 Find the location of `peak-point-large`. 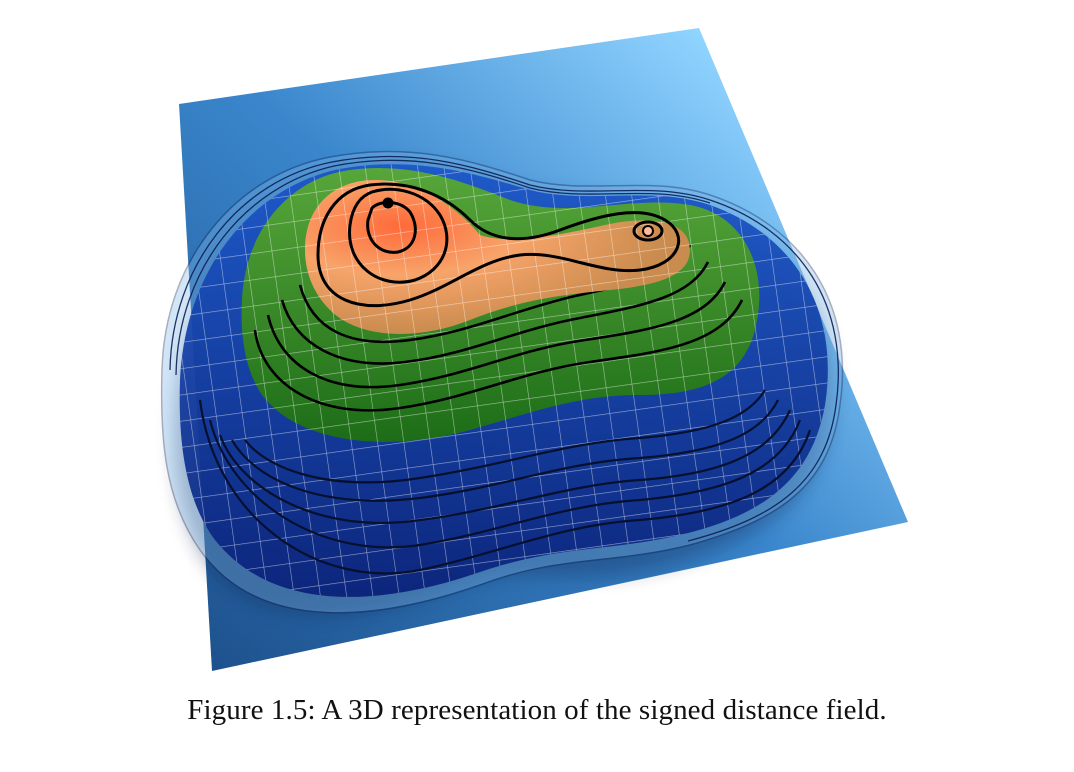

peak-point-large is located at coordinates (388, 203).